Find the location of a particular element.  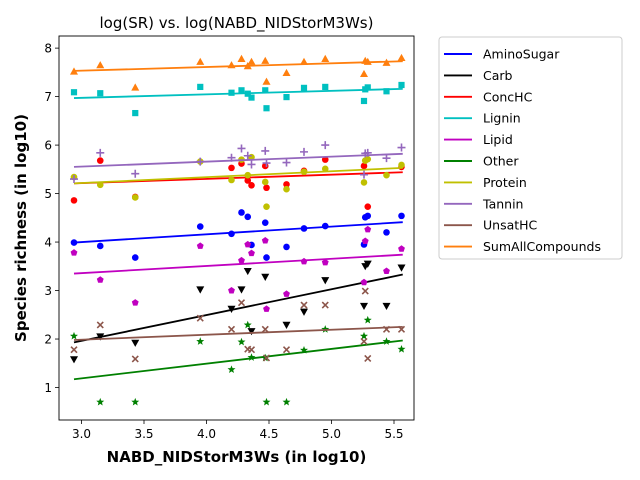

series-sumallcompounds is located at coordinates (238, 72).